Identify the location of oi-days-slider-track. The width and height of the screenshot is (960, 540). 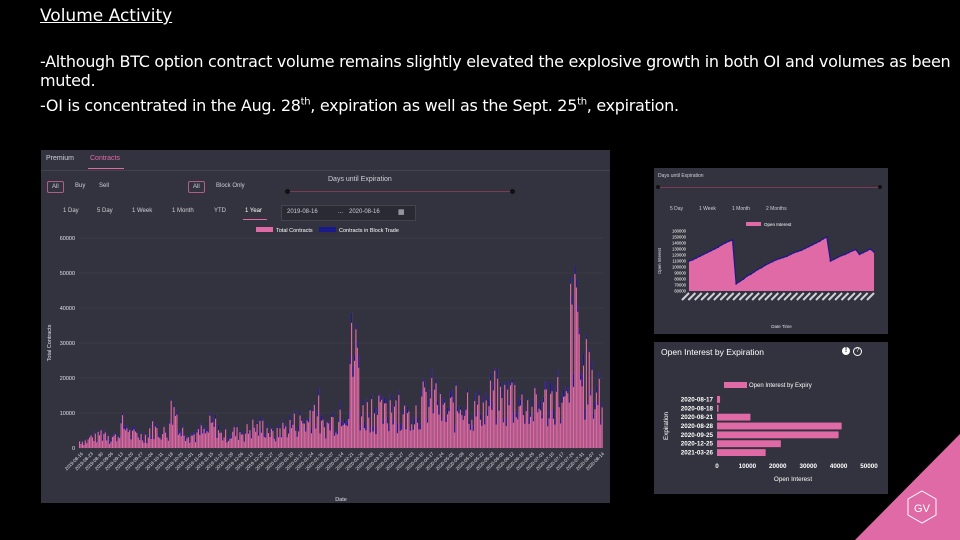
(769, 187).